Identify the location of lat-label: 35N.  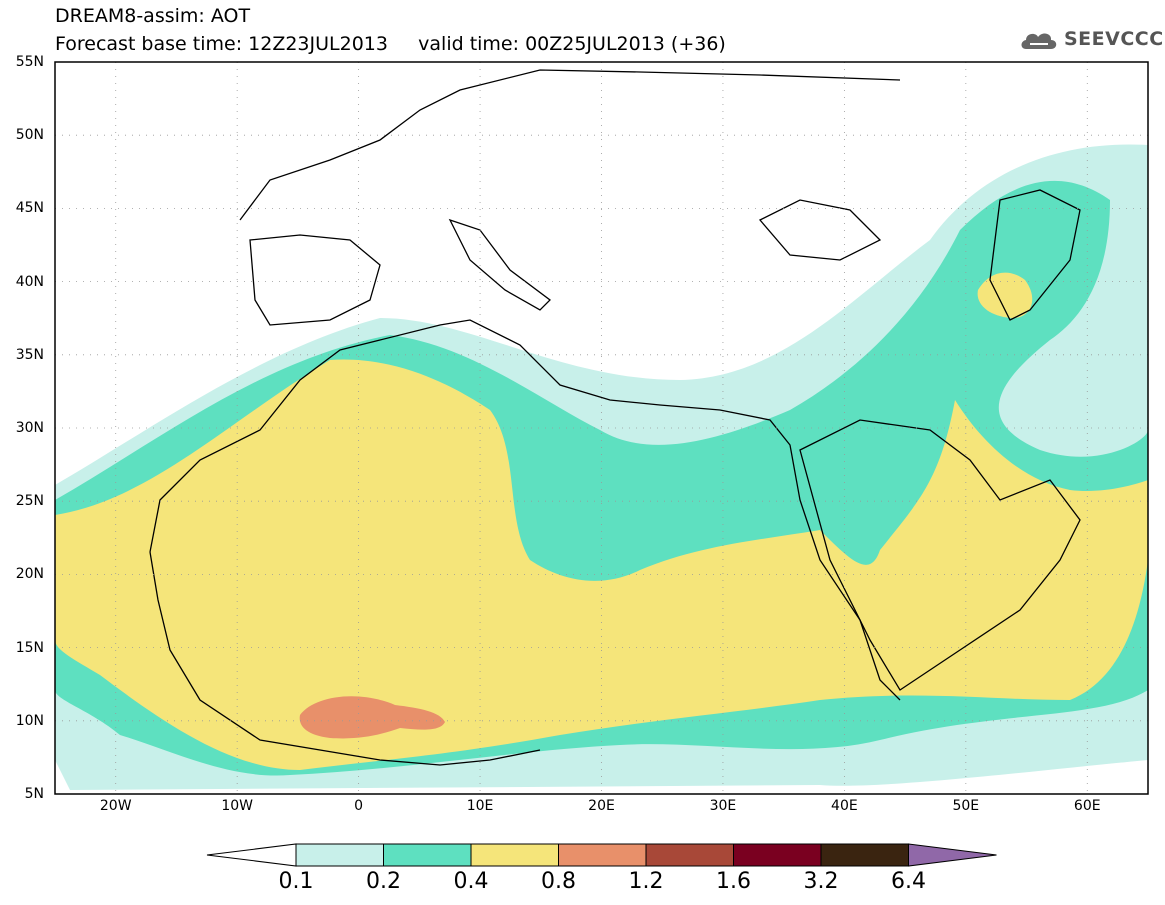
(29, 354).